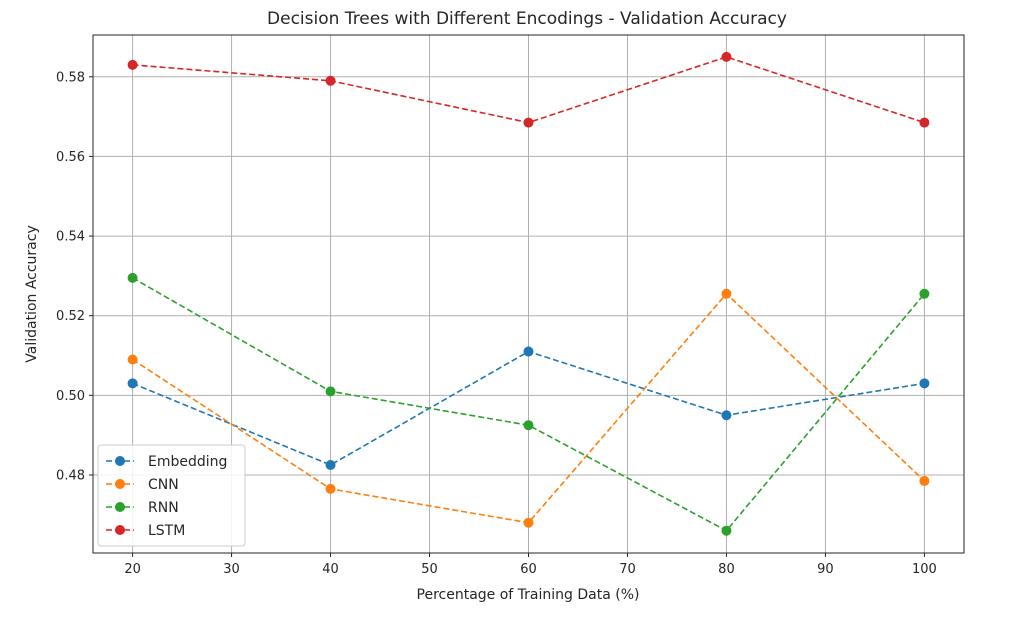  What do you see at coordinates (120, 461) in the screenshot?
I see `legend-marker-embedding` at bounding box center [120, 461].